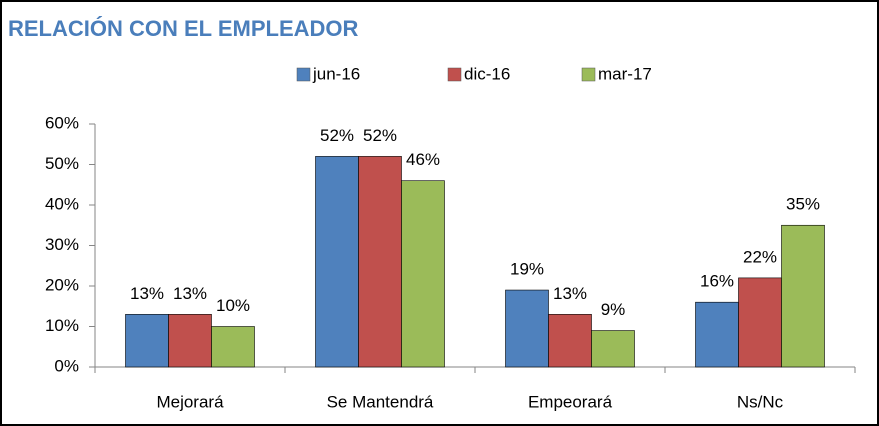 Image resolution: width=879 pixels, height=426 pixels. Describe the element at coordinates (625, 73) in the screenshot. I see `legend-label: mar-17` at that location.